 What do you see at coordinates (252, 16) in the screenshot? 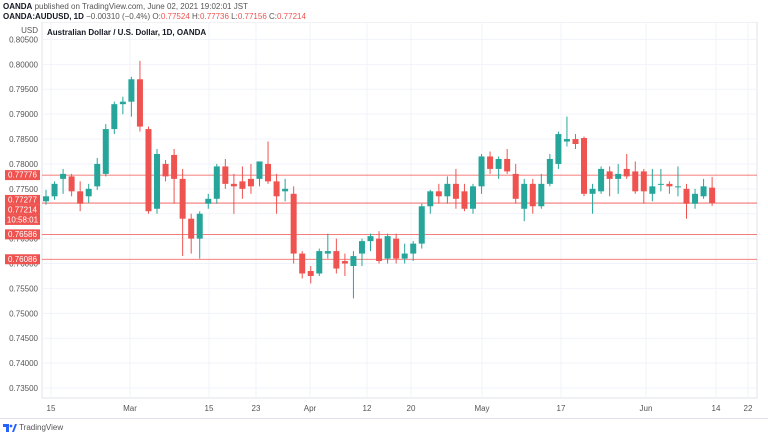
I see `low-value: 0.77156` at bounding box center [252, 16].